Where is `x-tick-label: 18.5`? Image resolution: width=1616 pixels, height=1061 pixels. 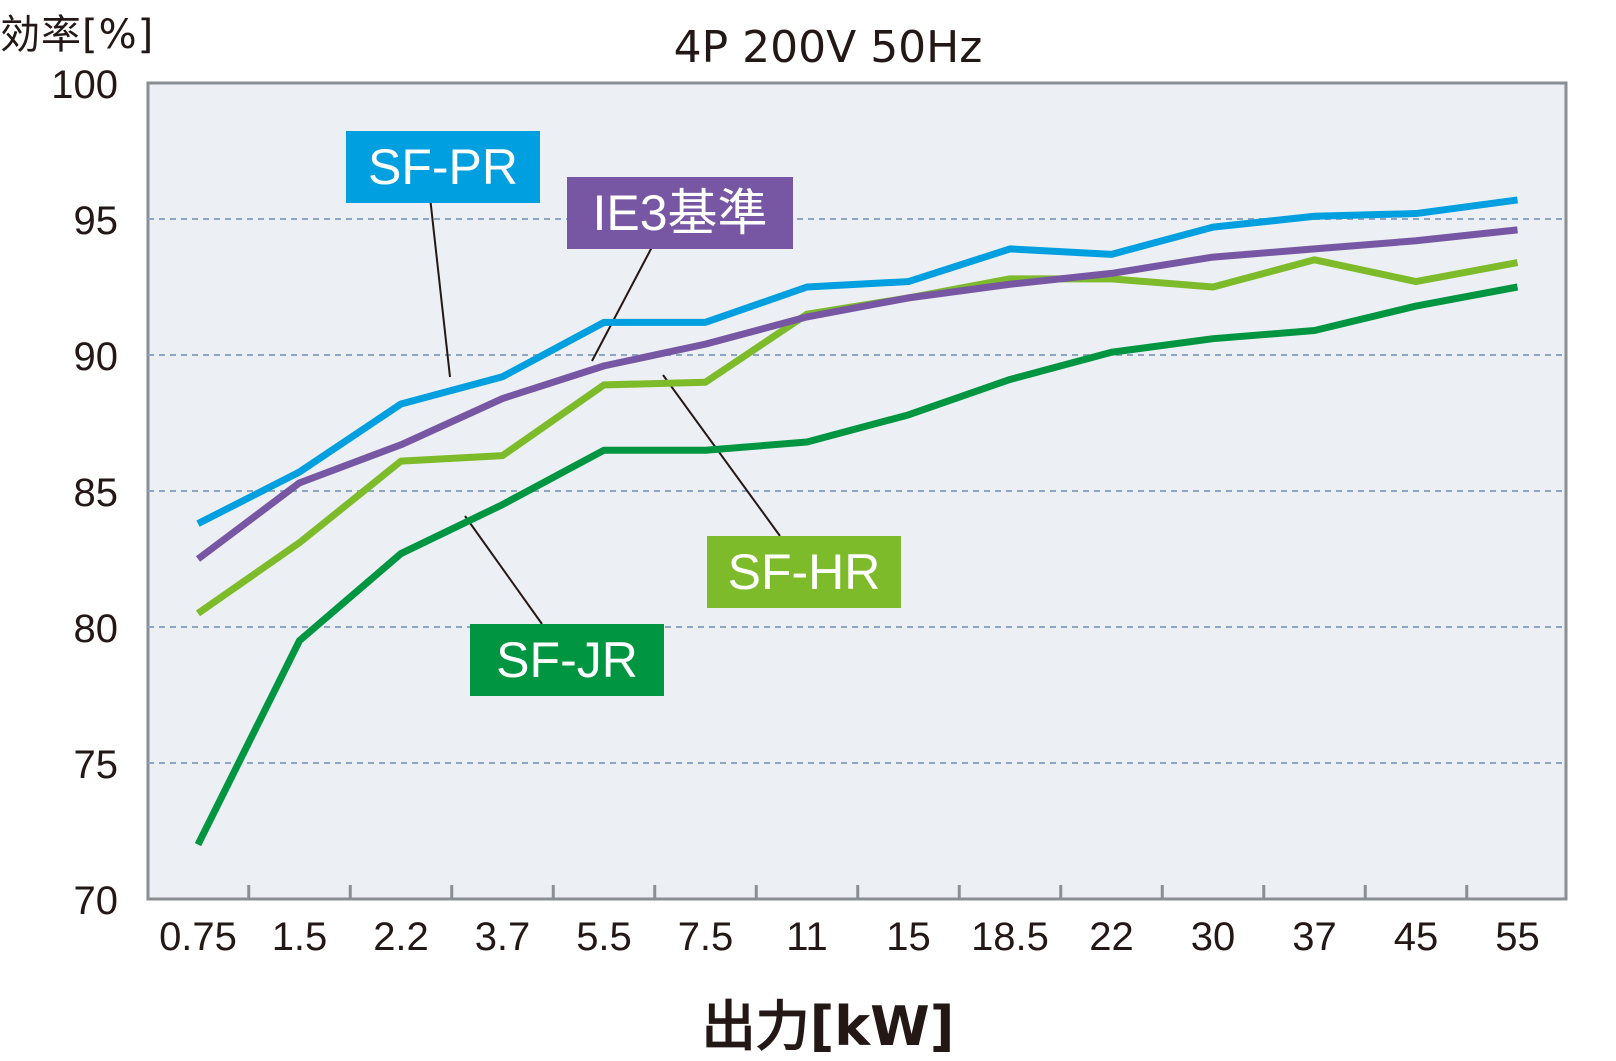
x-tick-label: 18.5 is located at coordinates (1010, 937).